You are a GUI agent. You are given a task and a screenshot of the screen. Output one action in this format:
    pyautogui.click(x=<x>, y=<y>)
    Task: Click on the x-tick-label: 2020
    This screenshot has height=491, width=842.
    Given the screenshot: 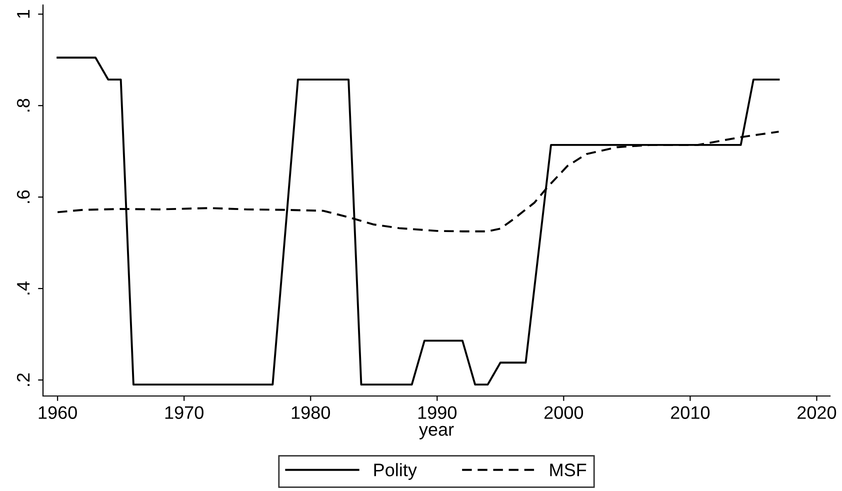 What is the action you would take?
    pyautogui.click(x=817, y=412)
    